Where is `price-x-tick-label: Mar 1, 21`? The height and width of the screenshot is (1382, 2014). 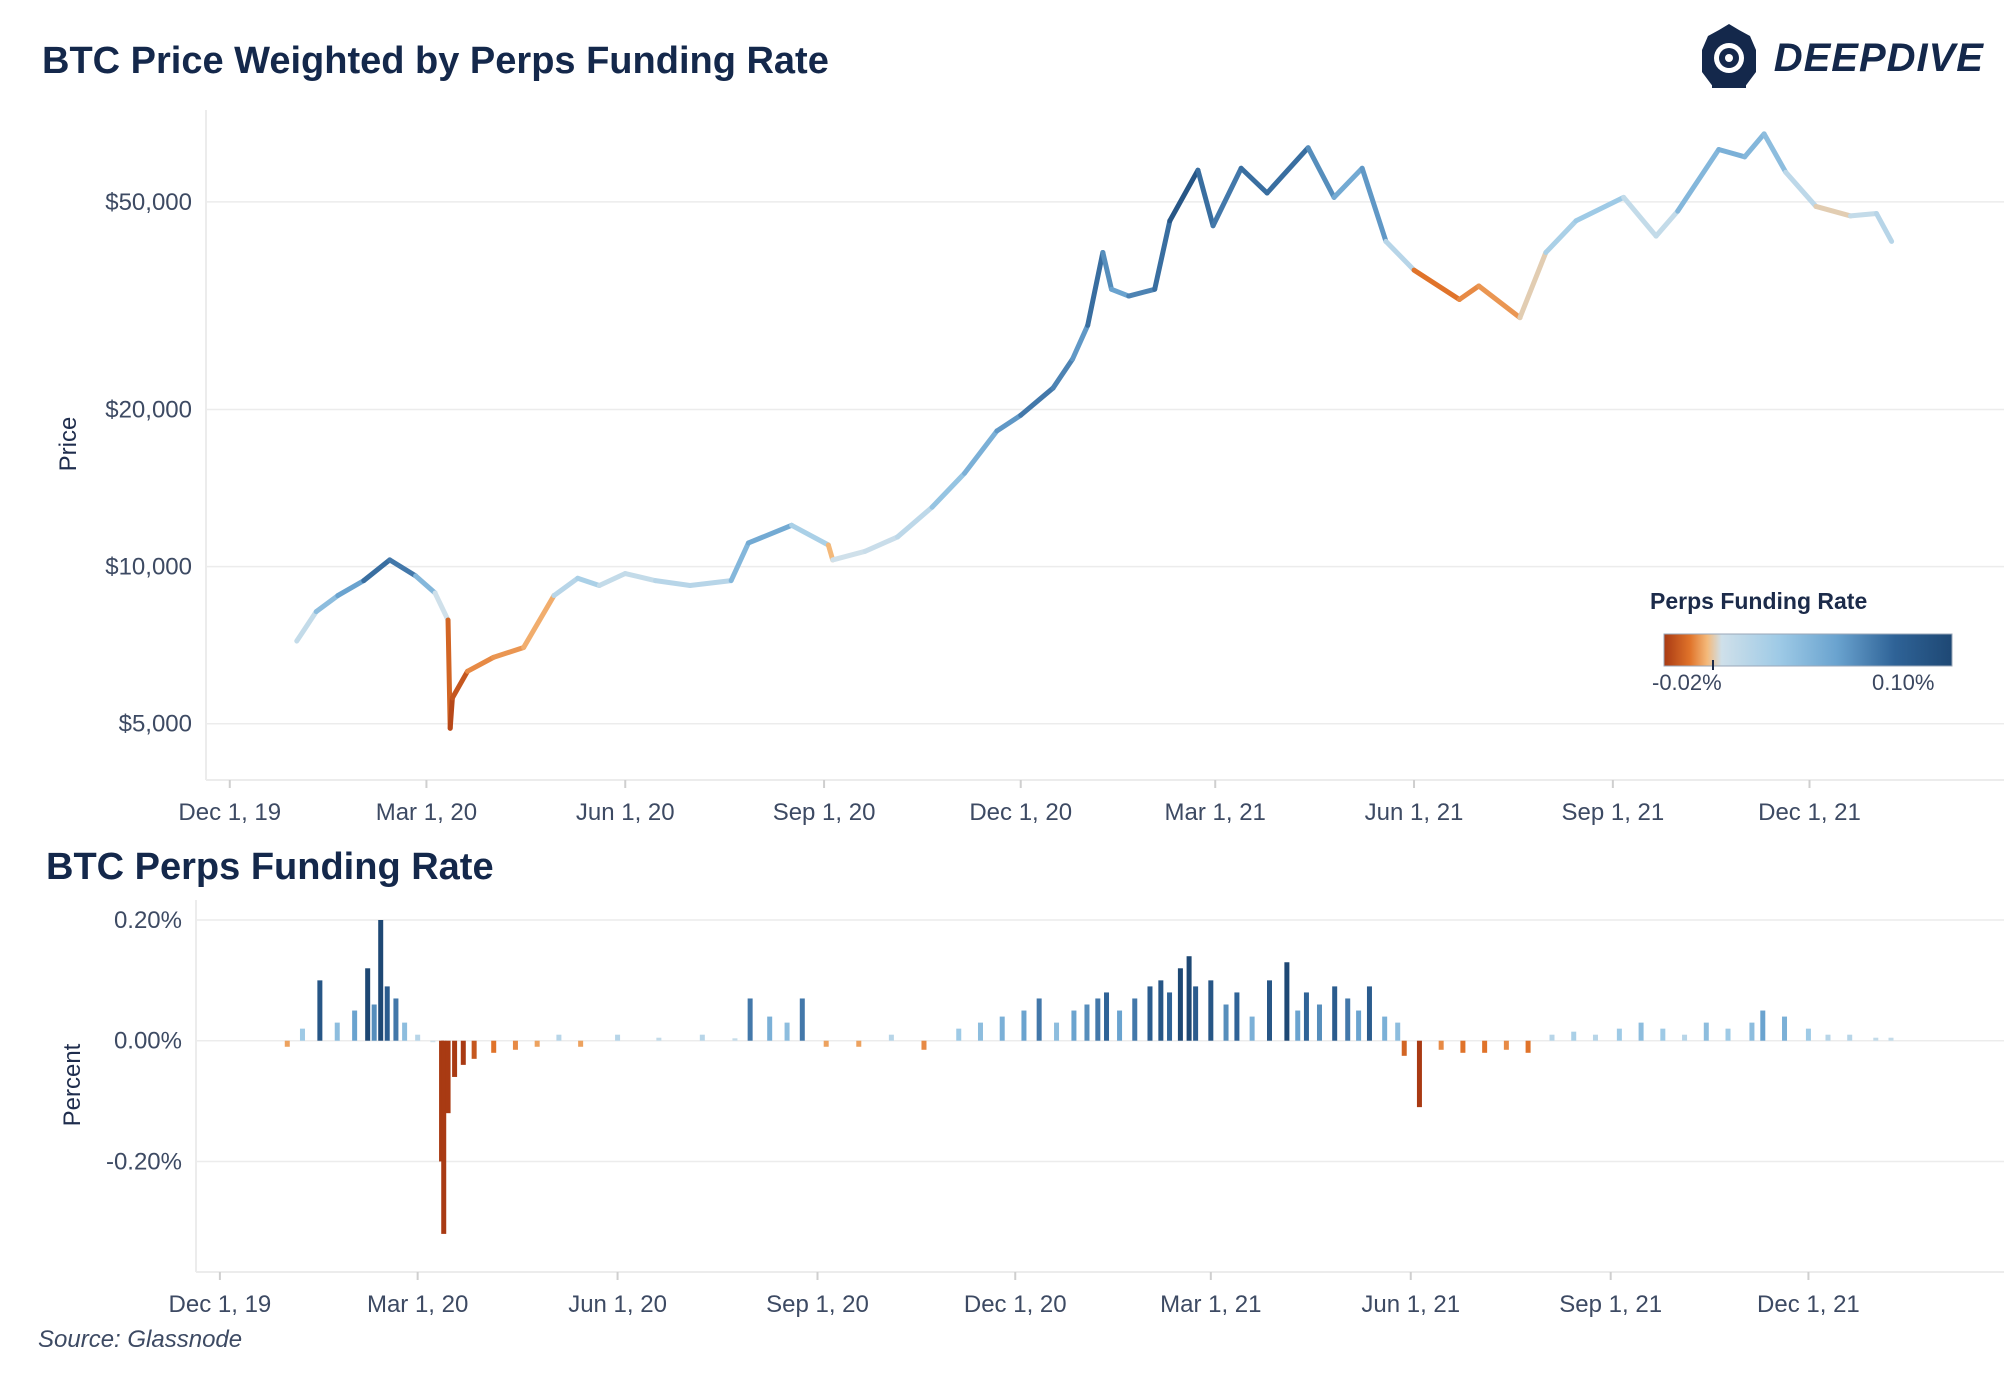 price-x-tick-label: Mar 1, 21 is located at coordinates (1215, 812).